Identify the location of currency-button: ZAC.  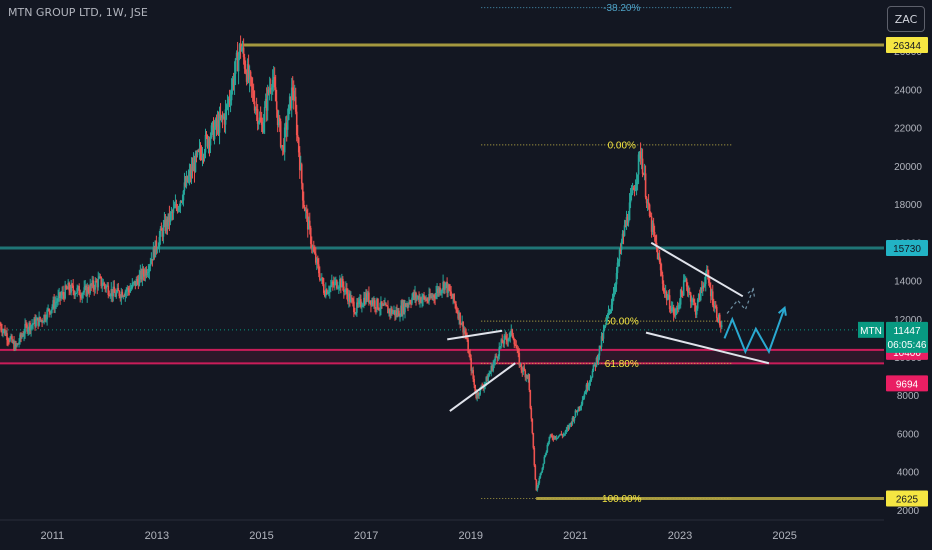
(906, 19).